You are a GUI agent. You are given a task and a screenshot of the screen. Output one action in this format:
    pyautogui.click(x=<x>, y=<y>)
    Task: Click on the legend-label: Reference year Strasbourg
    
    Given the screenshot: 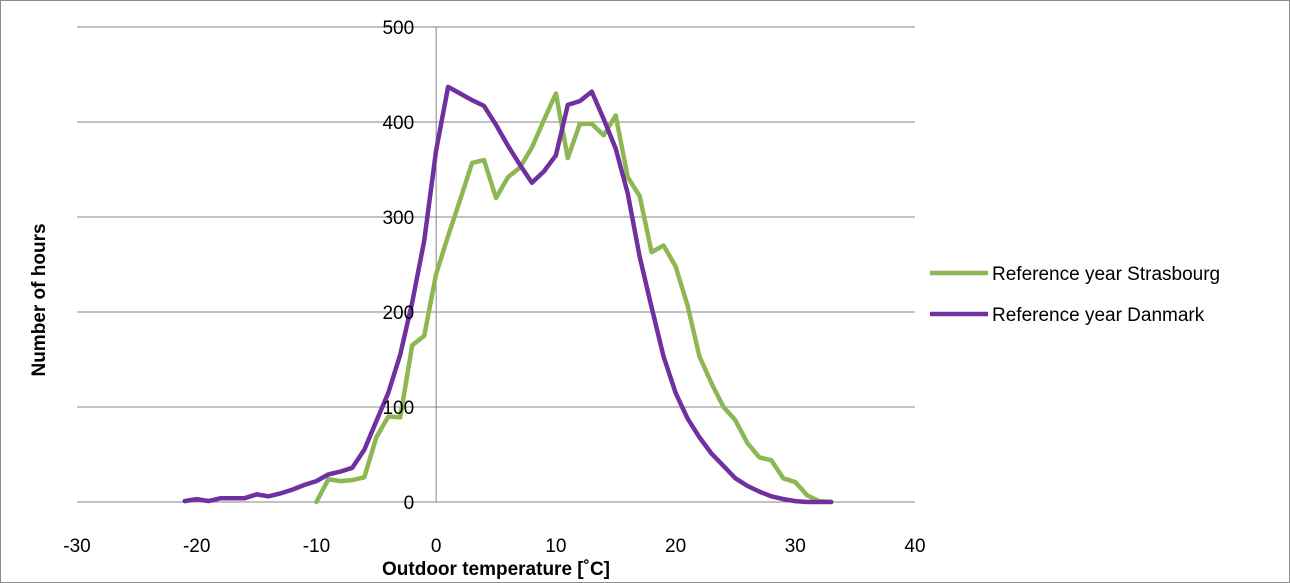 What is the action you would take?
    pyautogui.click(x=1106, y=274)
    